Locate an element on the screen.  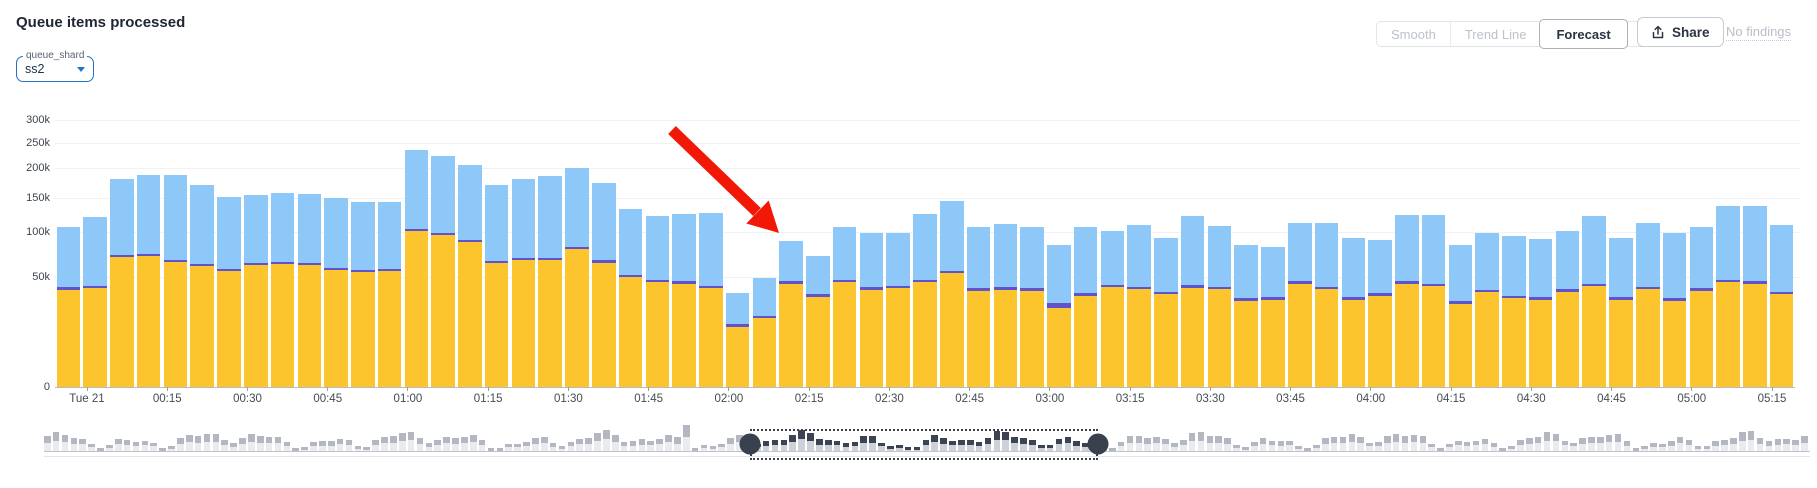
forecast-button: Forecast is located at coordinates (1583, 34).